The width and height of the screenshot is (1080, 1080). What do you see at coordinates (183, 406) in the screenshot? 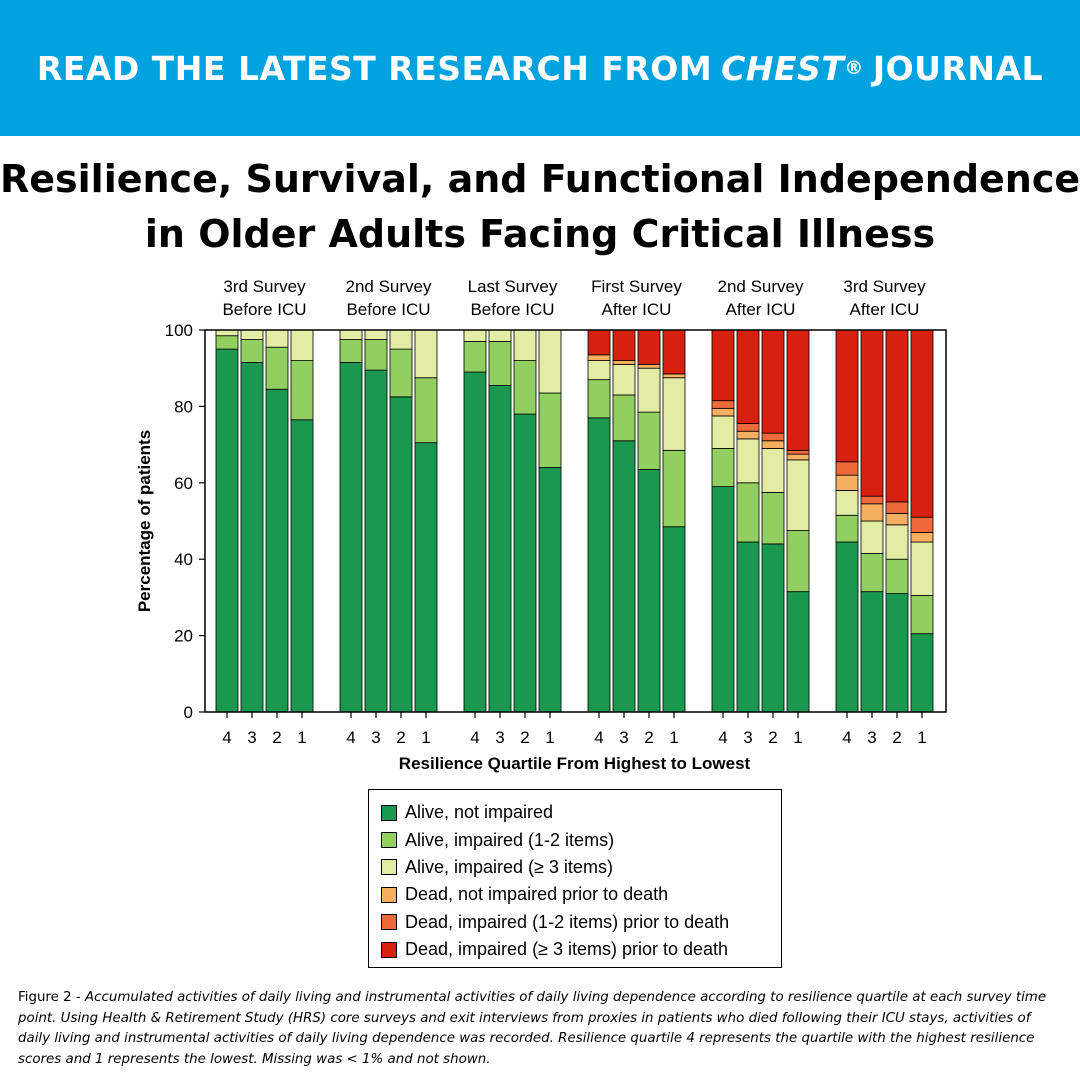
I see `y-tick-label: 80` at bounding box center [183, 406].